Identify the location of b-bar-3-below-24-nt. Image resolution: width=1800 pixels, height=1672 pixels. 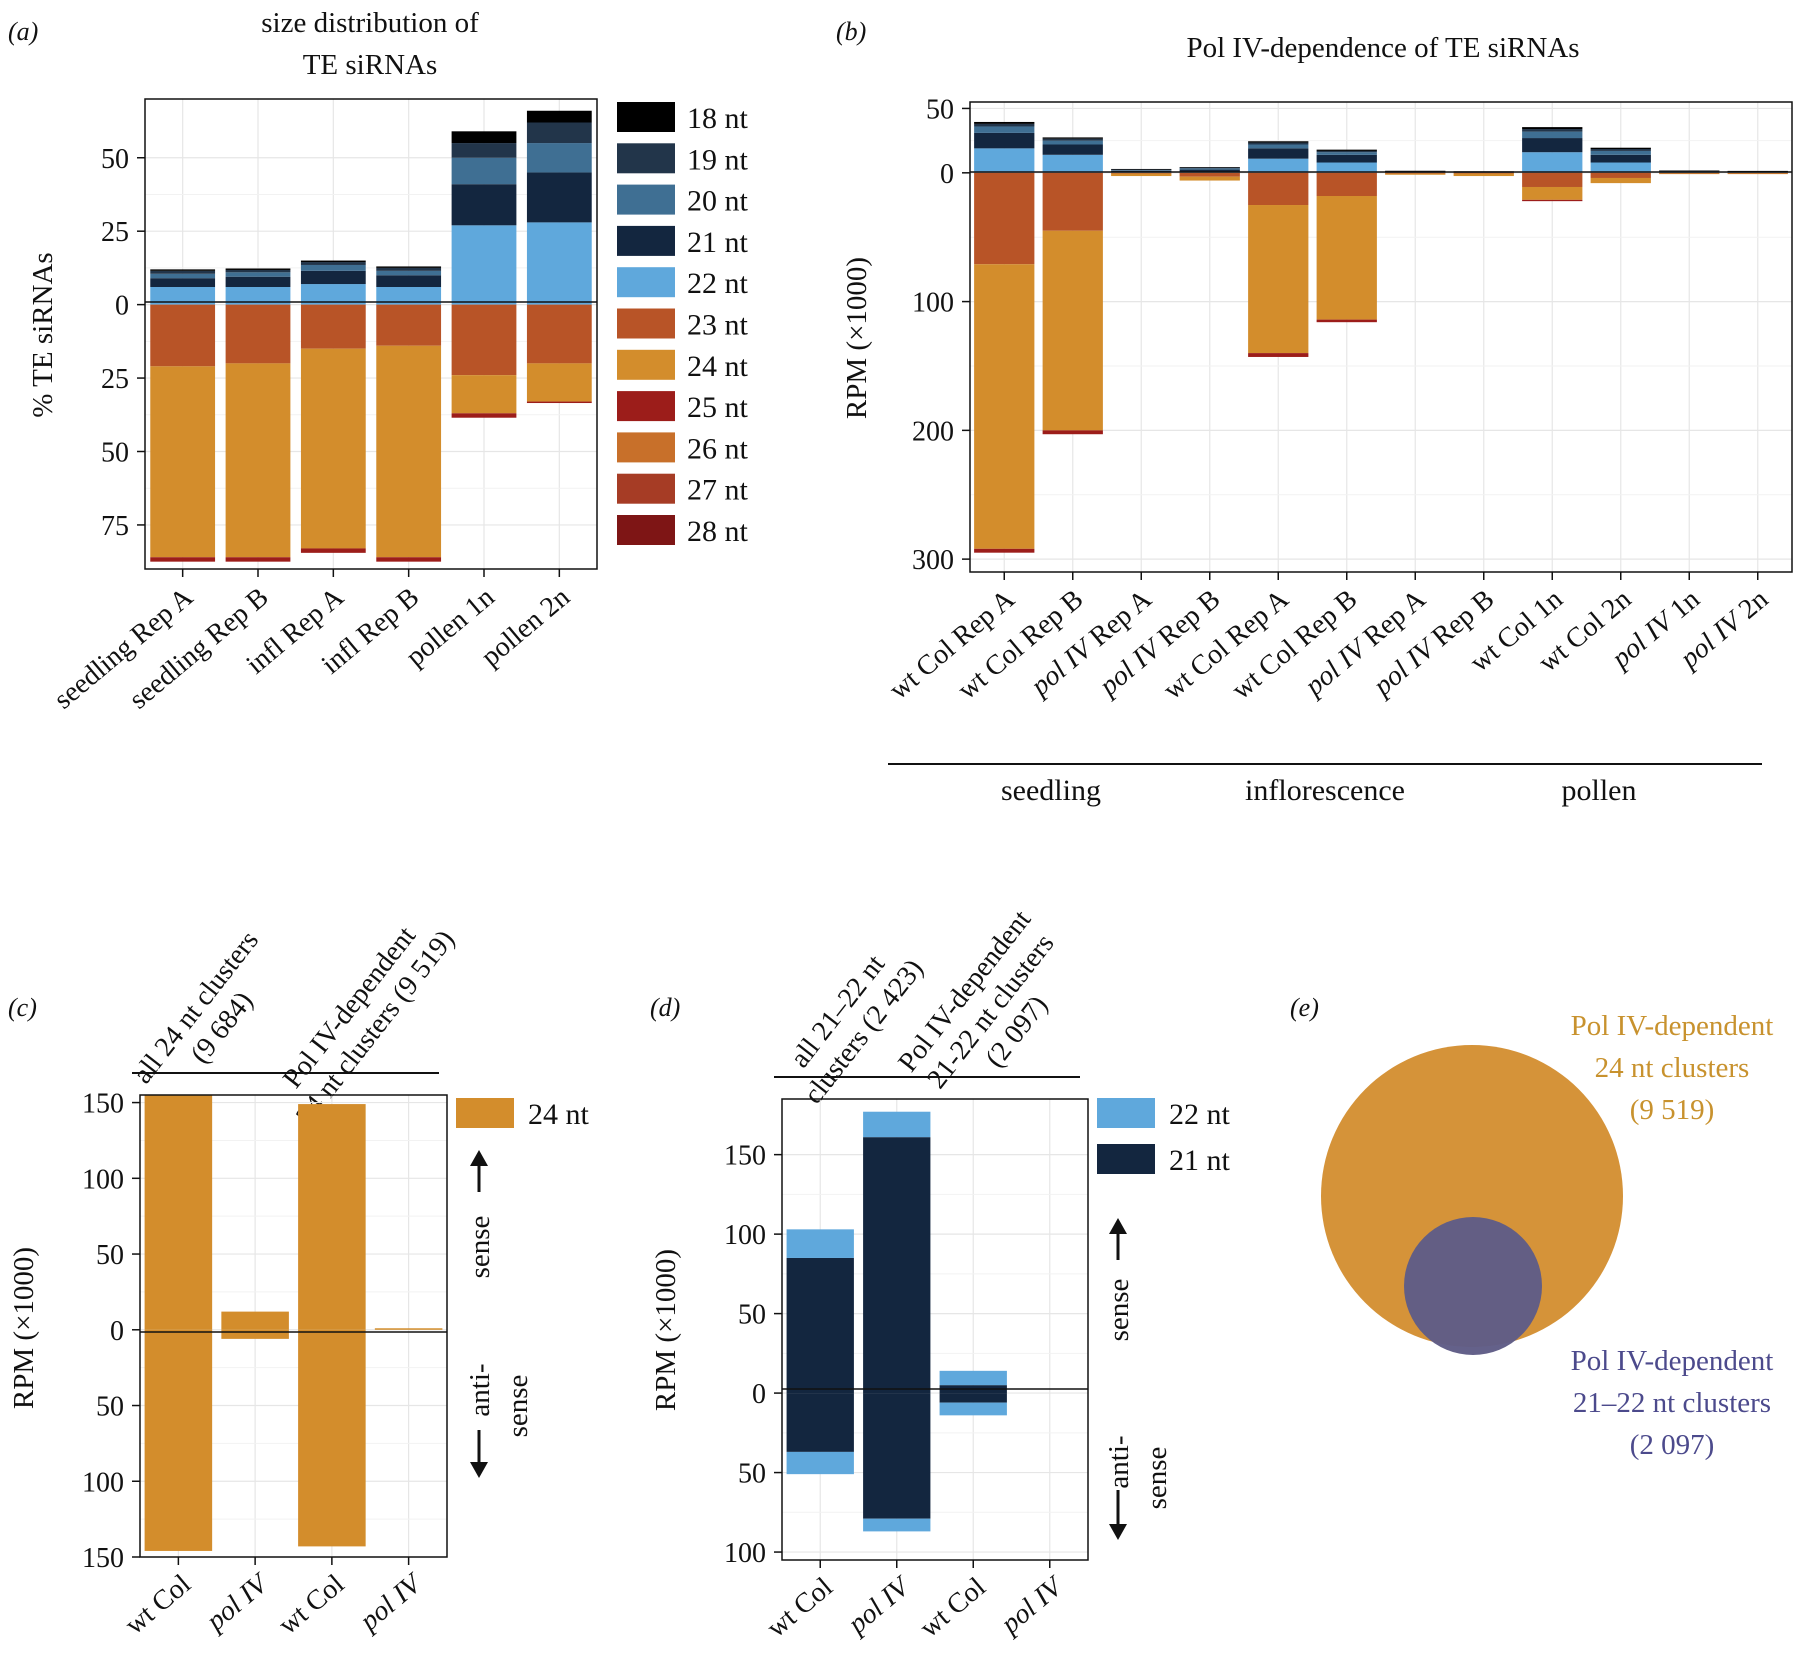
(1209, 178).